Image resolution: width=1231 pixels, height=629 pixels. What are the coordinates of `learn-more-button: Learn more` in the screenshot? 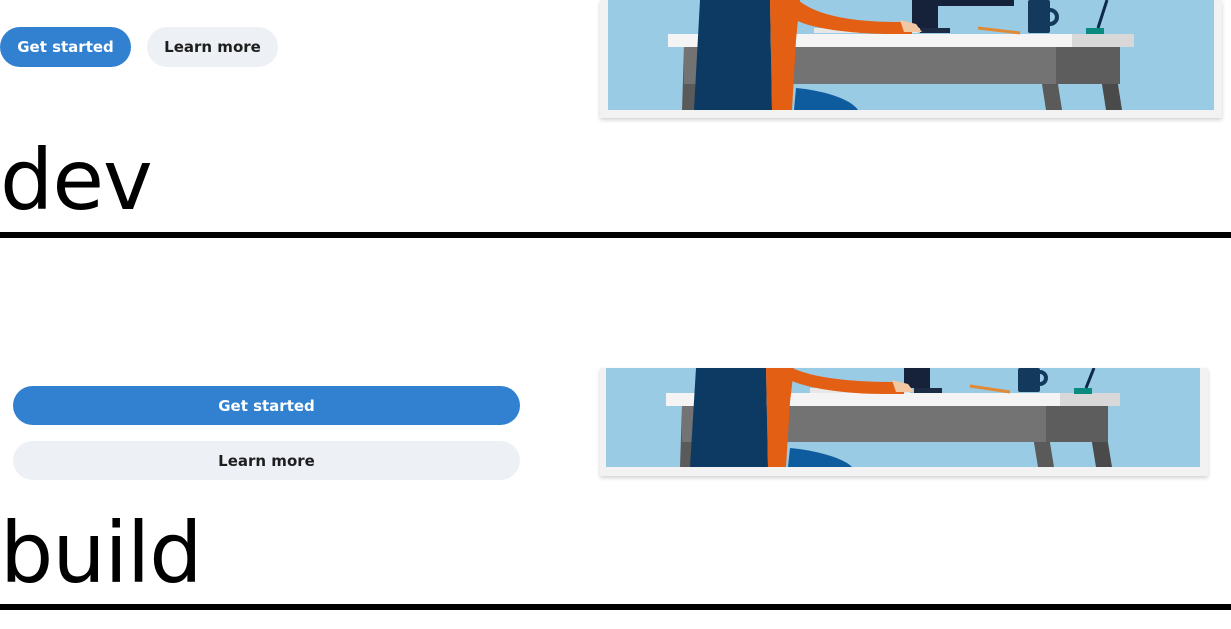 It's located at (212, 47).